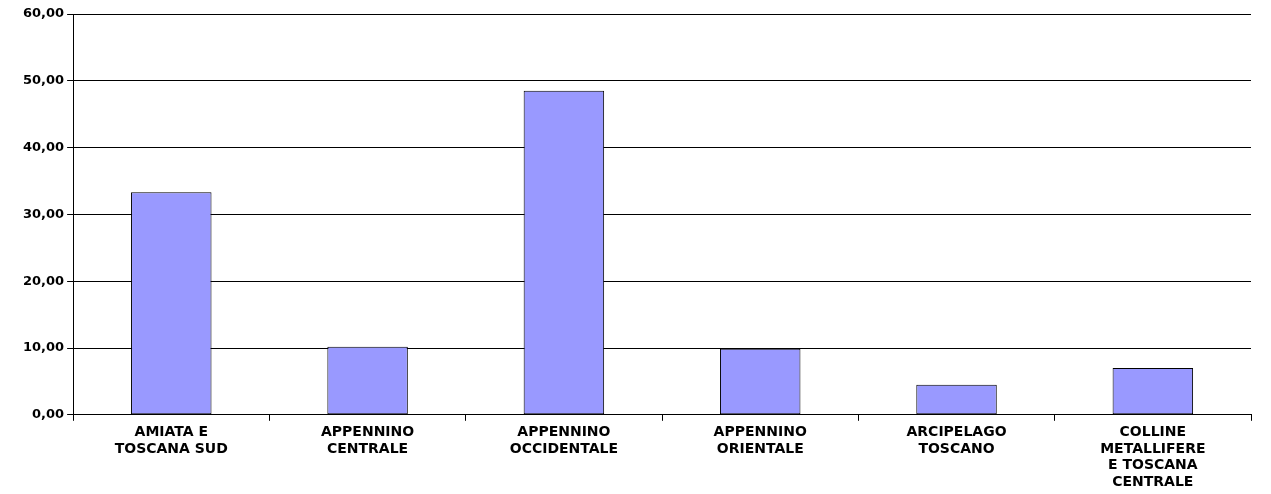 The image size is (1271, 494). Describe the element at coordinates (44, 80) in the screenshot. I see `y-tick-label: 50,00` at that location.